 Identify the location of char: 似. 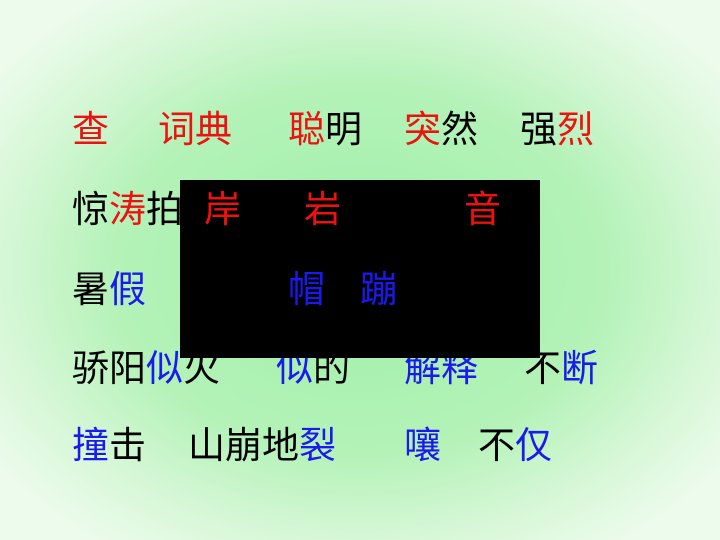
(164, 368).